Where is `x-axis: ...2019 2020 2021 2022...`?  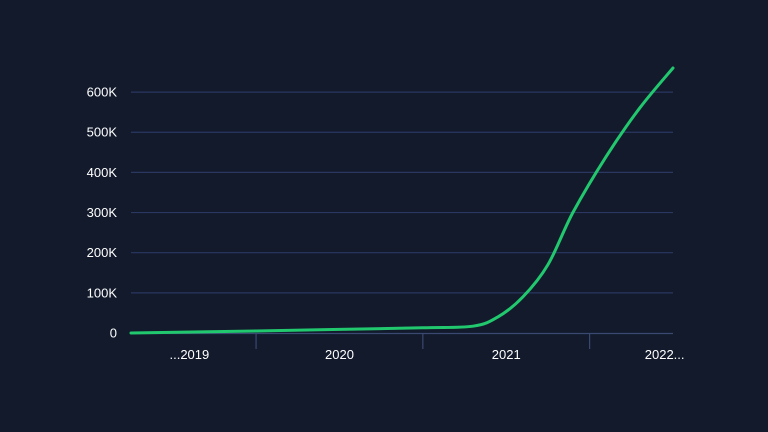 x-axis: ...2019 2020 2021 2022... is located at coordinates (408, 347).